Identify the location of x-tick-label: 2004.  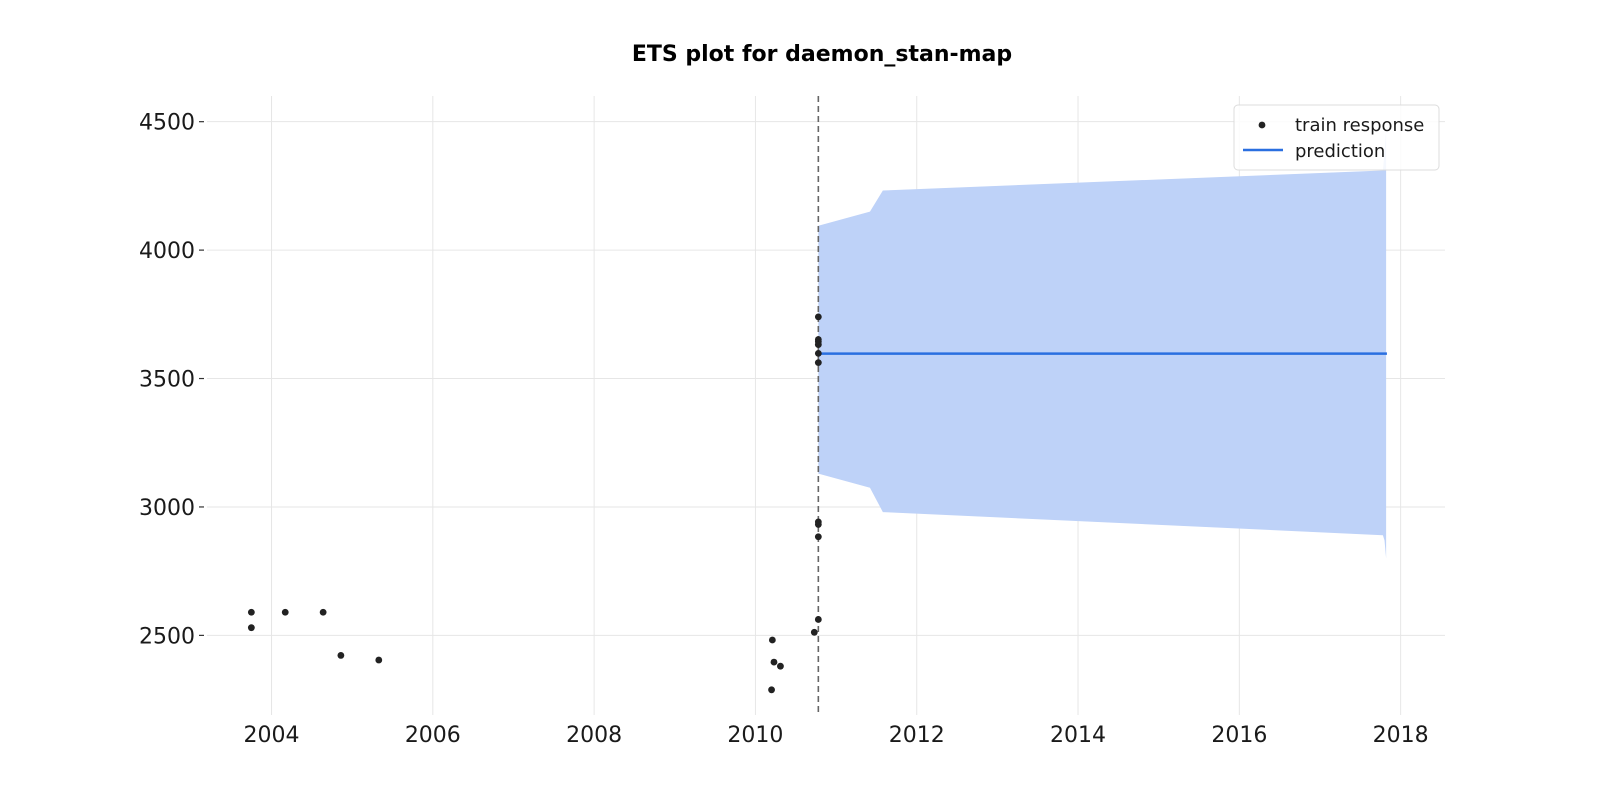
(272, 735).